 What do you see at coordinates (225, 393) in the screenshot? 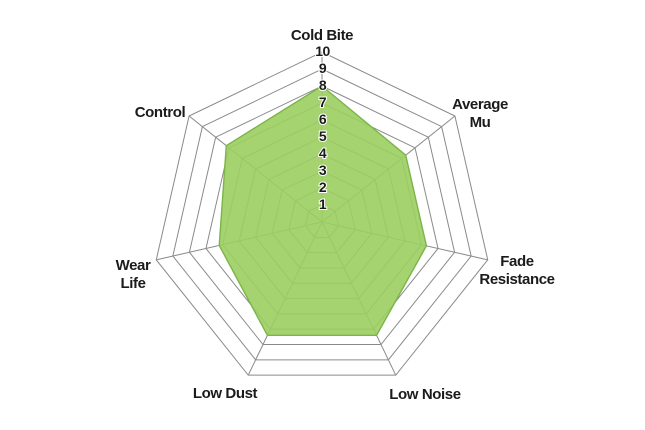
I see `radar-axis-label-low-dust: Low Dust` at bounding box center [225, 393].